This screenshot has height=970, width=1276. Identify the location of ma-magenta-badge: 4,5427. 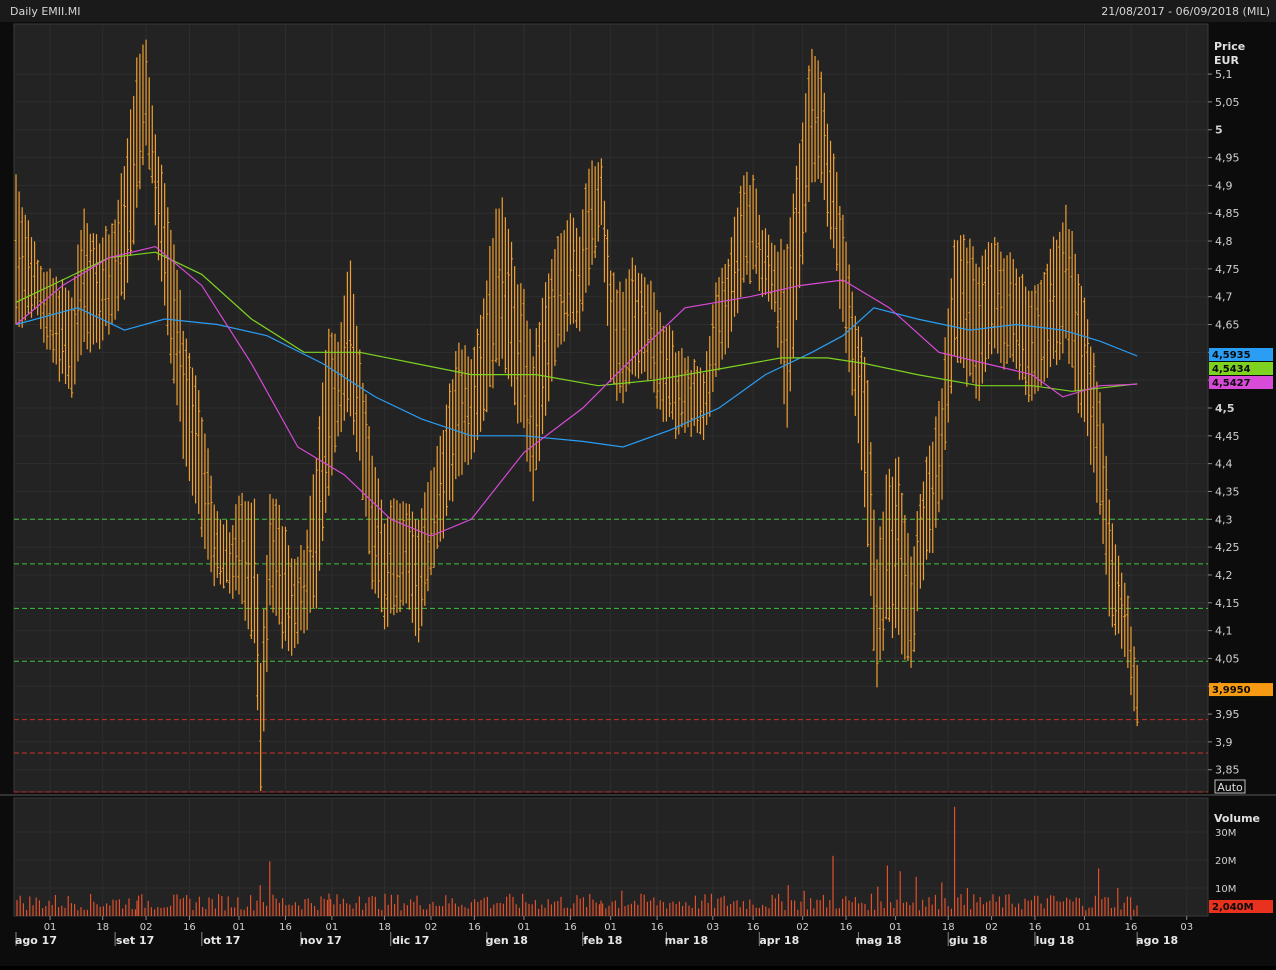
(1231, 383).